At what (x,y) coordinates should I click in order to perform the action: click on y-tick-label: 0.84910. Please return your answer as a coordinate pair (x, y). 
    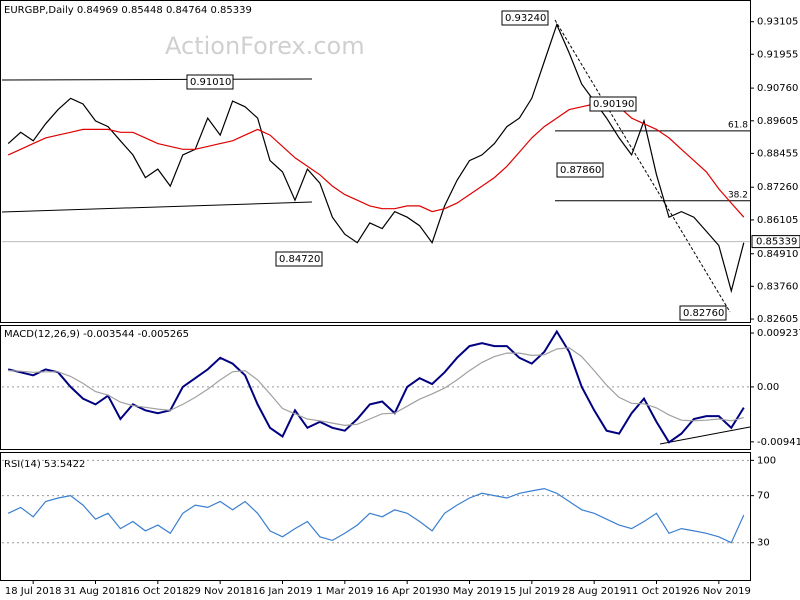
    Looking at the image, I should click on (777, 254).